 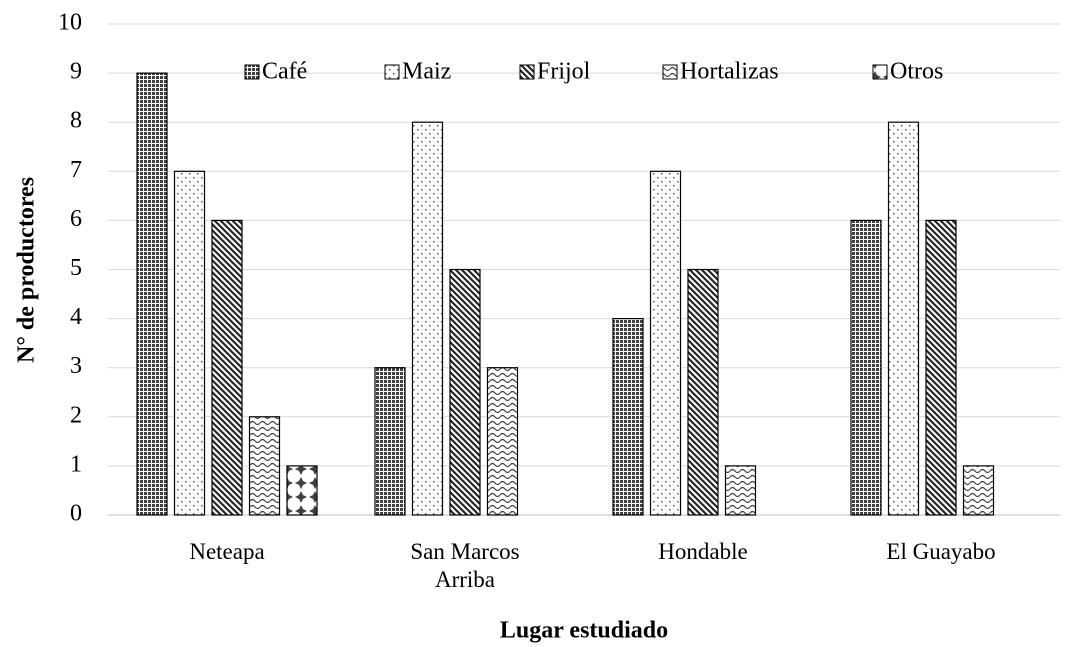 I want to click on y-tick-label: 5, so click(x=76, y=268).